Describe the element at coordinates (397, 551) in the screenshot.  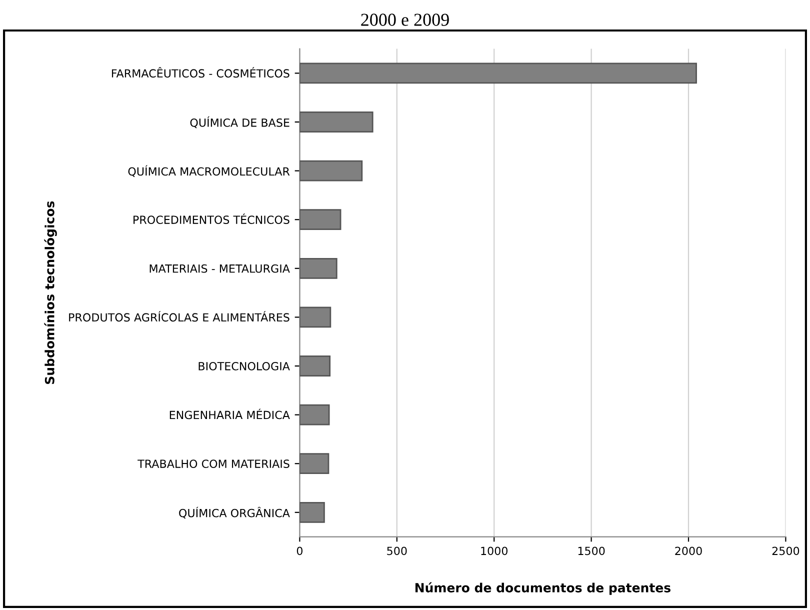
I see `x-tick-label: 500` at that location.